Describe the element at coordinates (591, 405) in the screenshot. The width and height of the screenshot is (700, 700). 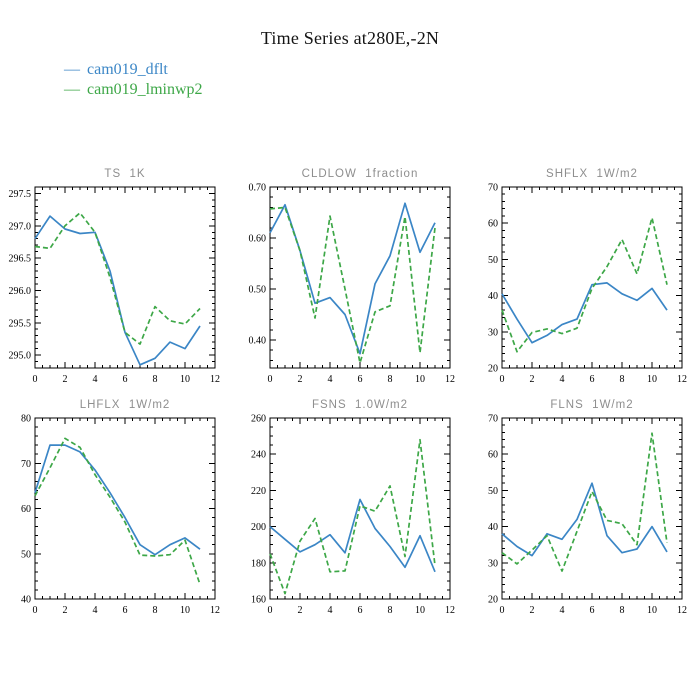
I see `subplot-title: FLNS 1W/m2` at that location.